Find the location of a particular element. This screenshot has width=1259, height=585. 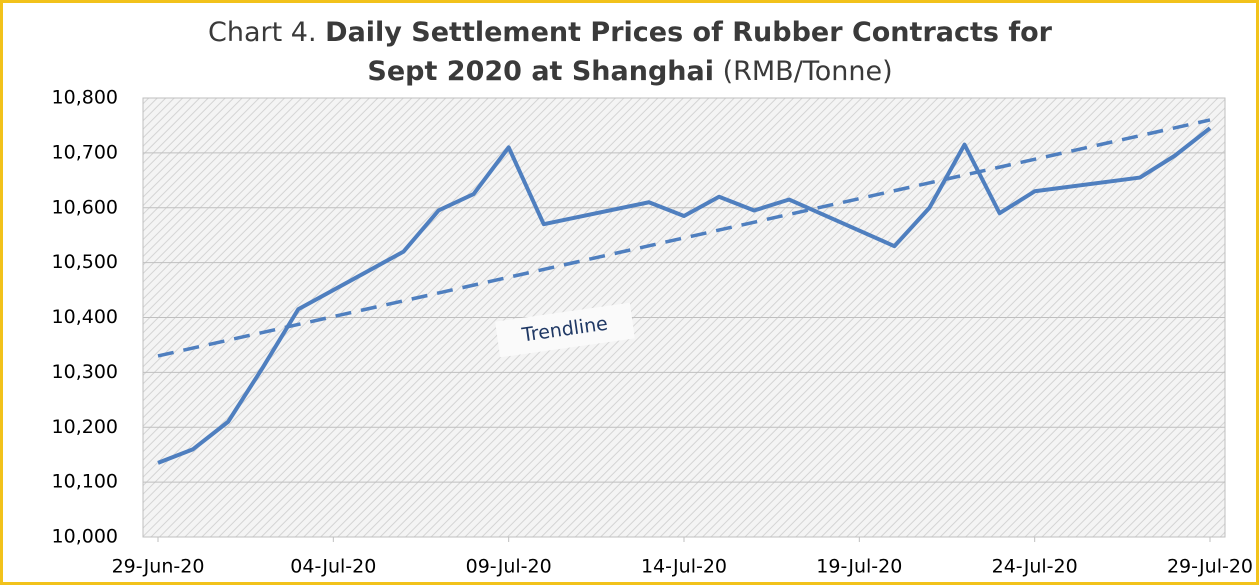

x-tick-label: 19-Jul-20 is located at coordinates (859, 567).